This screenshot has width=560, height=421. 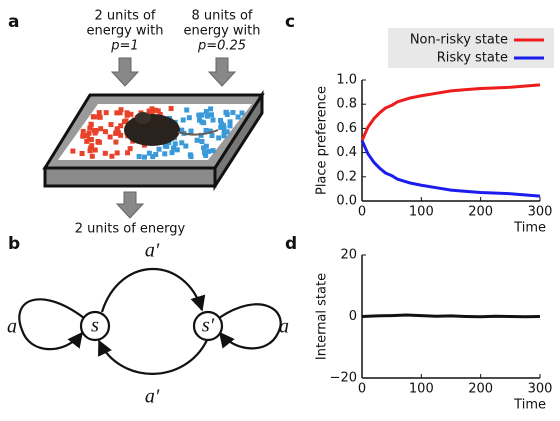 I want to click on state-label: s, so click(x=95, y=326).